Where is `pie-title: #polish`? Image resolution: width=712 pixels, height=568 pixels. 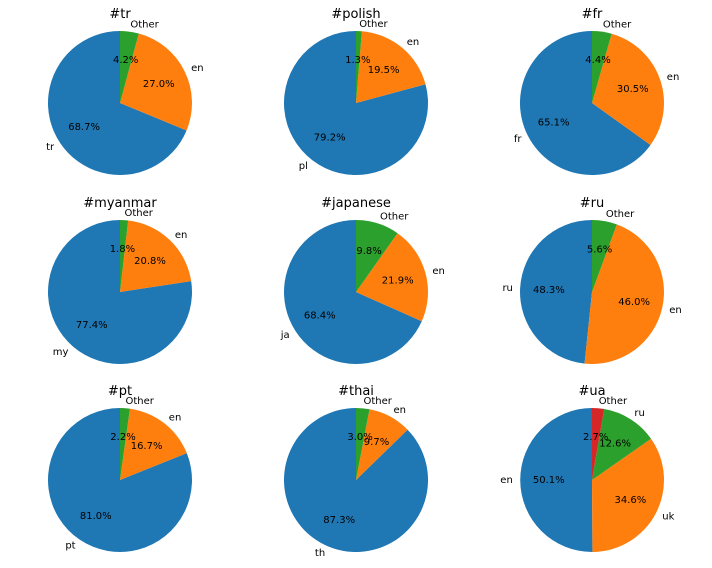
pie-title: #polish is located at coordinates (355, 14).